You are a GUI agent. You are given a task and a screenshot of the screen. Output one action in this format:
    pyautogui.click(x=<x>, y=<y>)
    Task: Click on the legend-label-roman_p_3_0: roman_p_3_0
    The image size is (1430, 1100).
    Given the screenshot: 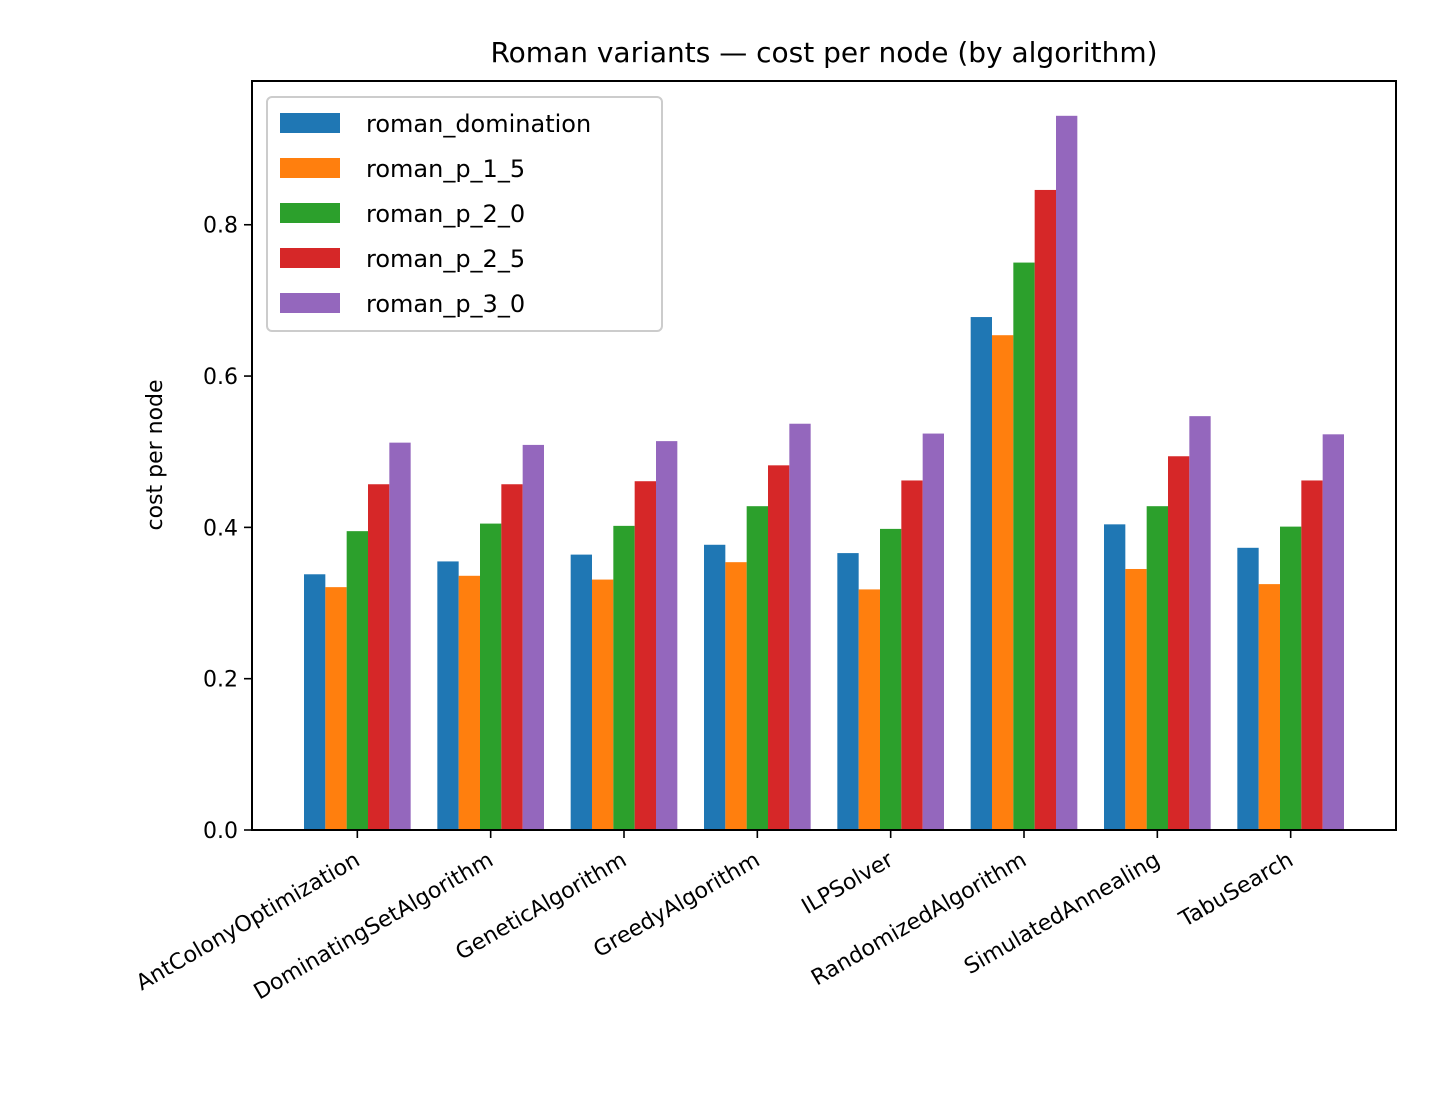 What is the action you would take?
    pyautogui.click(x=445, y=304)
    